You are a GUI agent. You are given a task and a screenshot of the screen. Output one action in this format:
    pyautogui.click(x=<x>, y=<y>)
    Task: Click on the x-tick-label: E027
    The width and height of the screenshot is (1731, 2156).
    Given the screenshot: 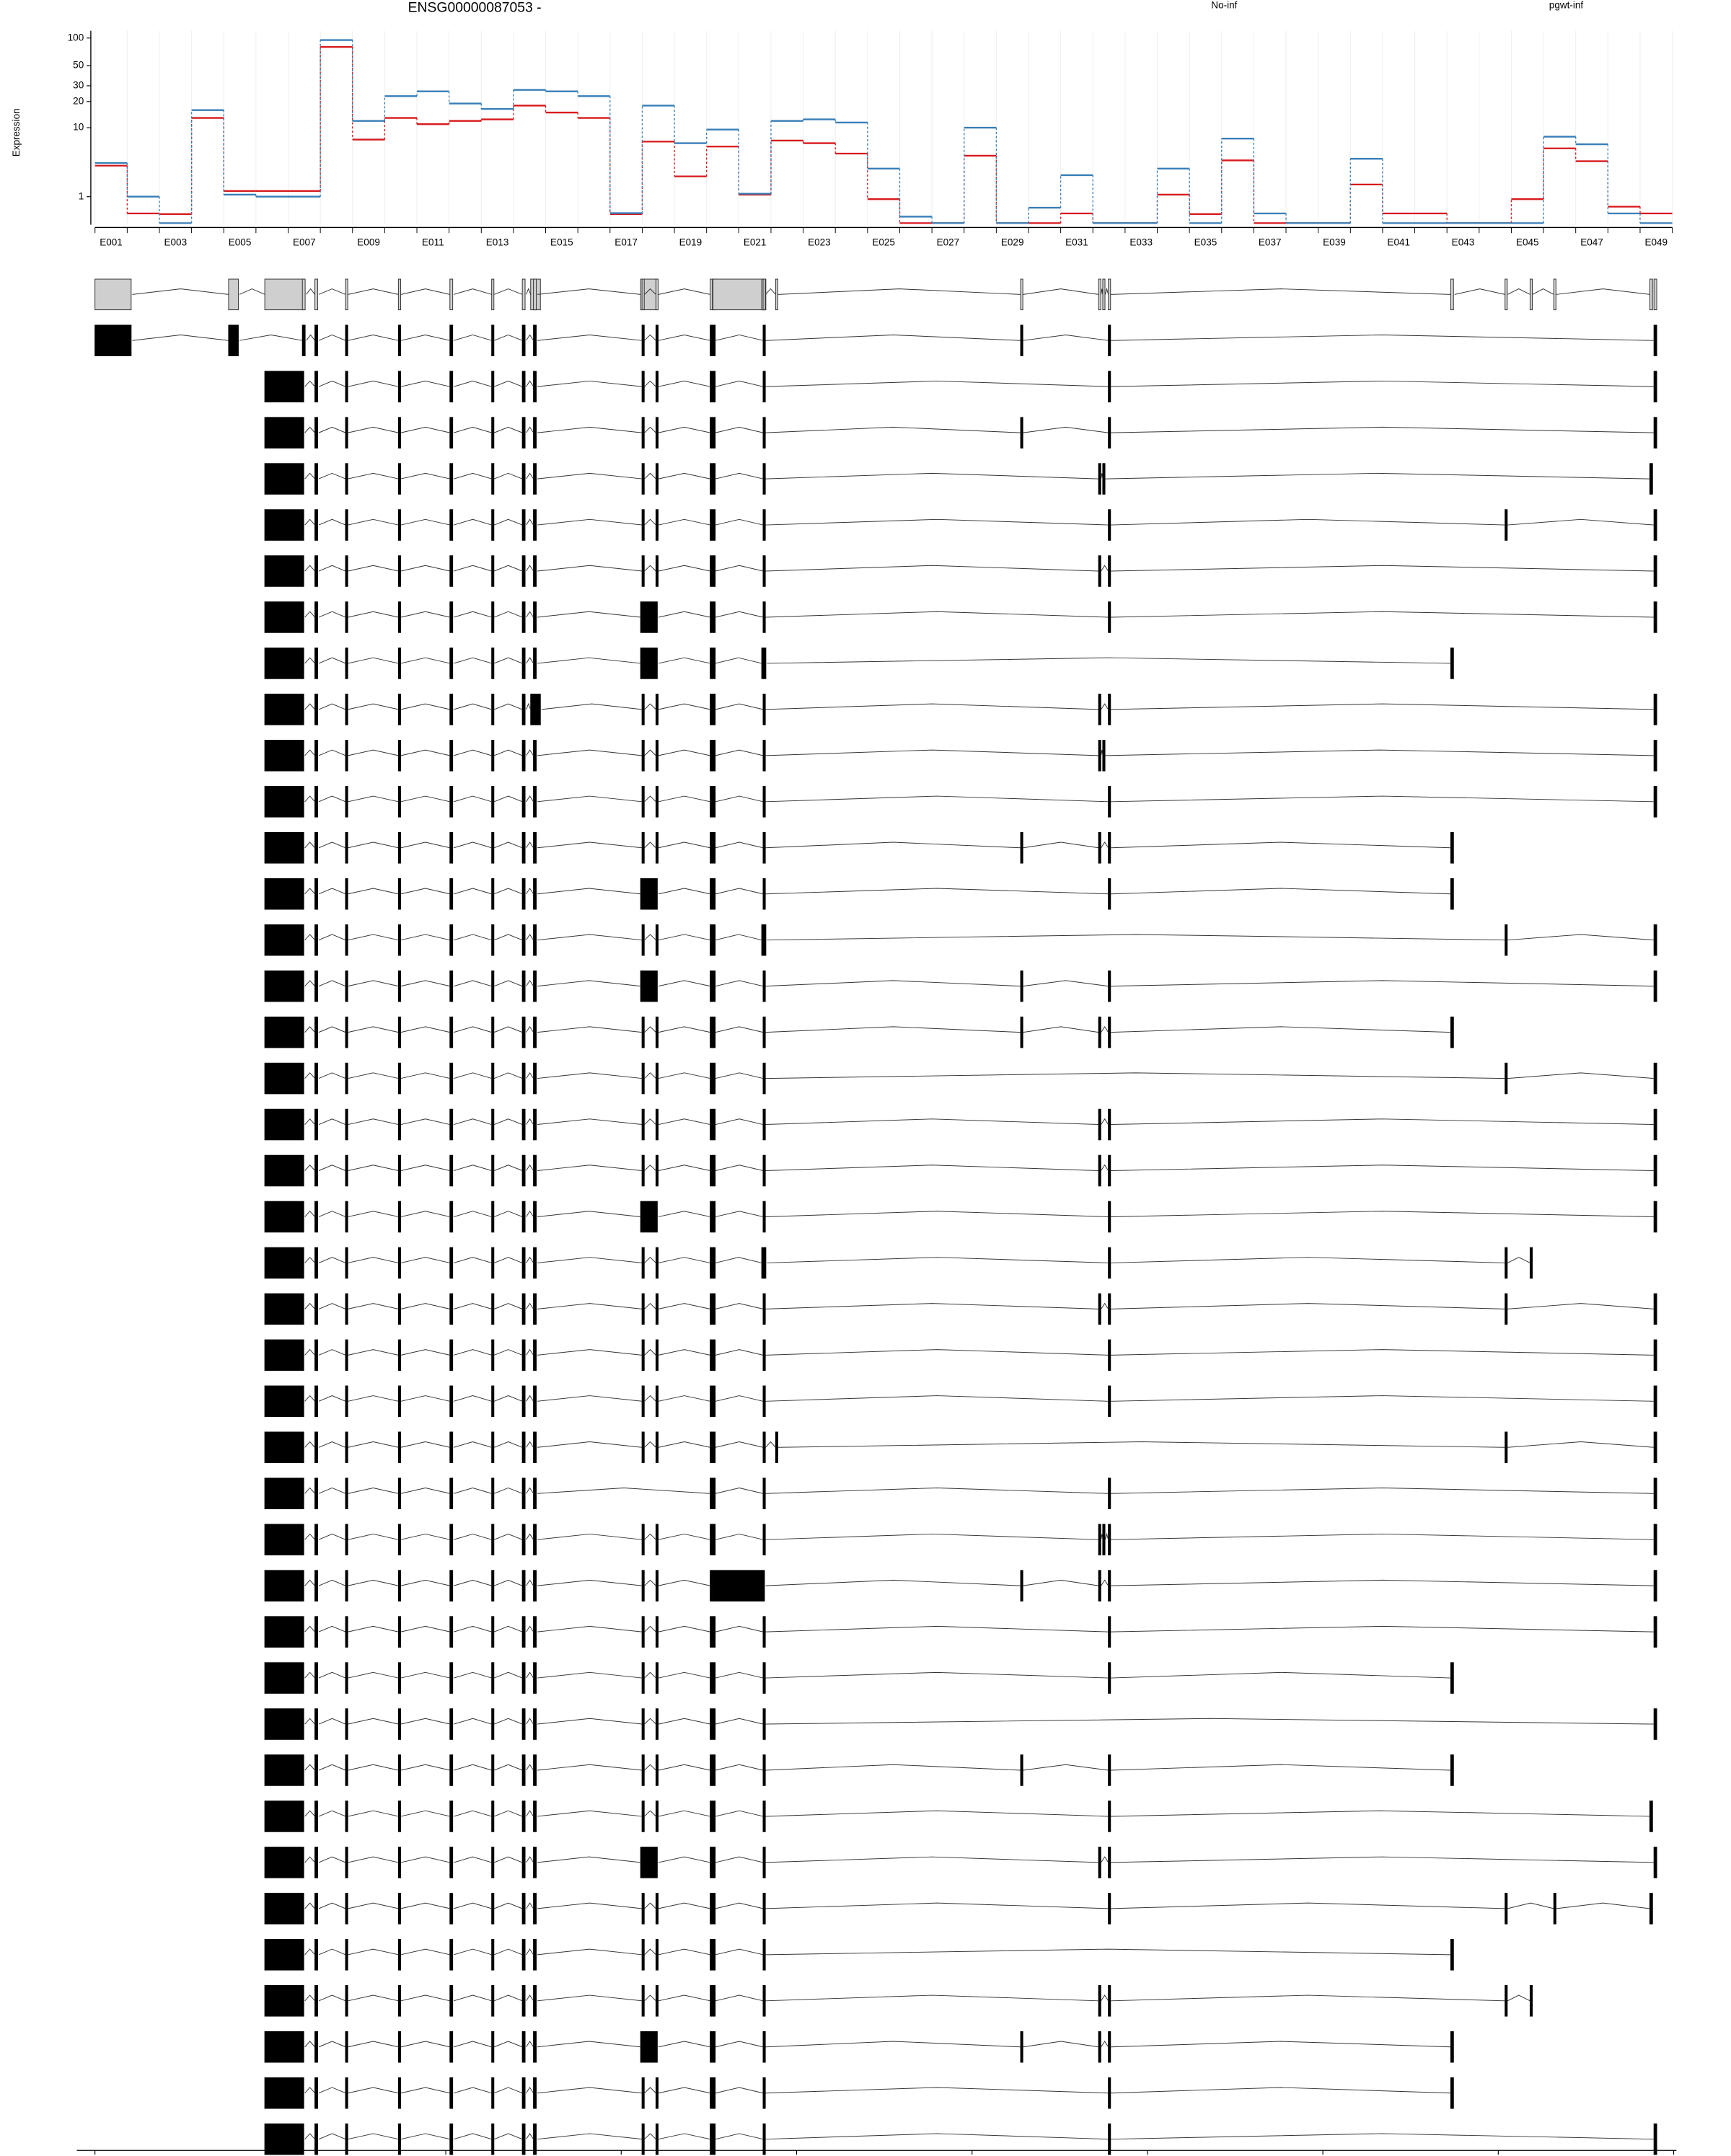 What is the action you would take?
    pyautogui.click(x=948, y=242)
    